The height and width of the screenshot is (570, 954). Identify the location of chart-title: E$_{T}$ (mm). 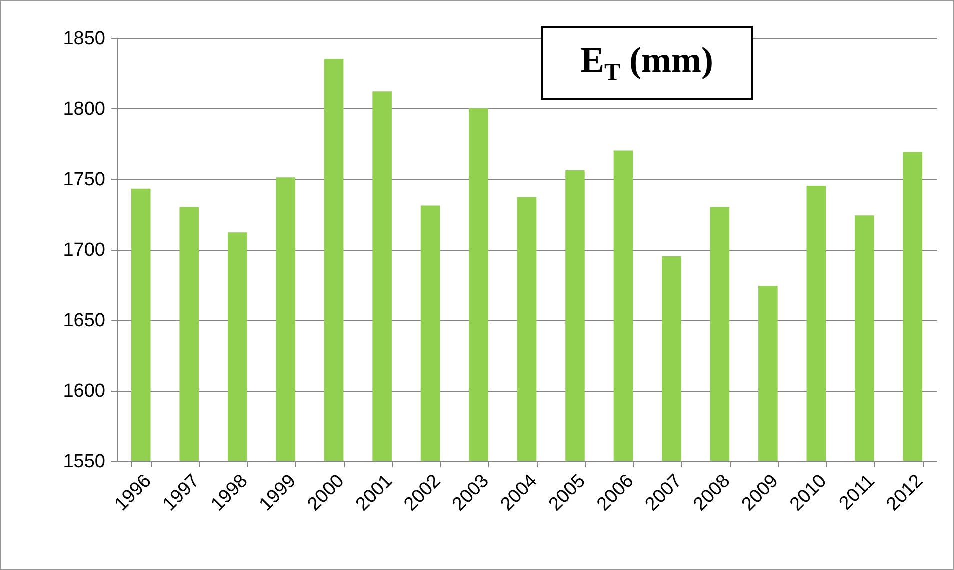
(647, 63).